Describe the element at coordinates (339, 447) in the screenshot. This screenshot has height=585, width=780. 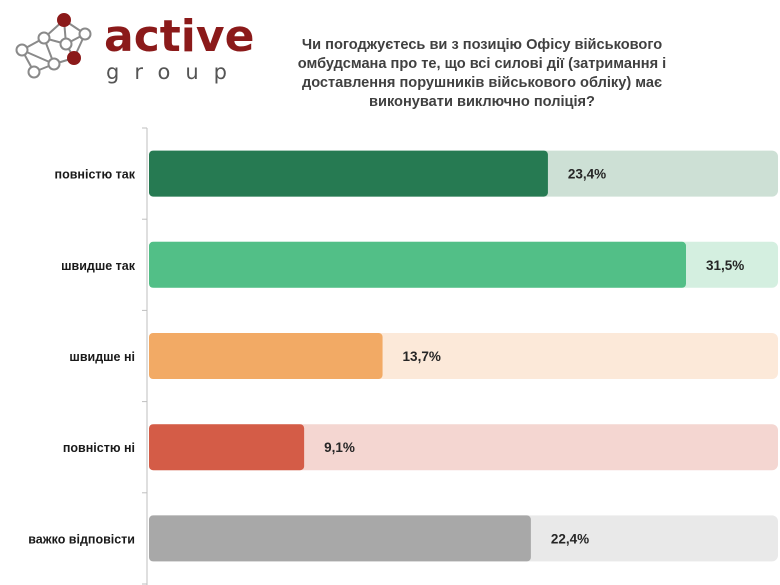
I see `data-label: 9,1%` at that location.